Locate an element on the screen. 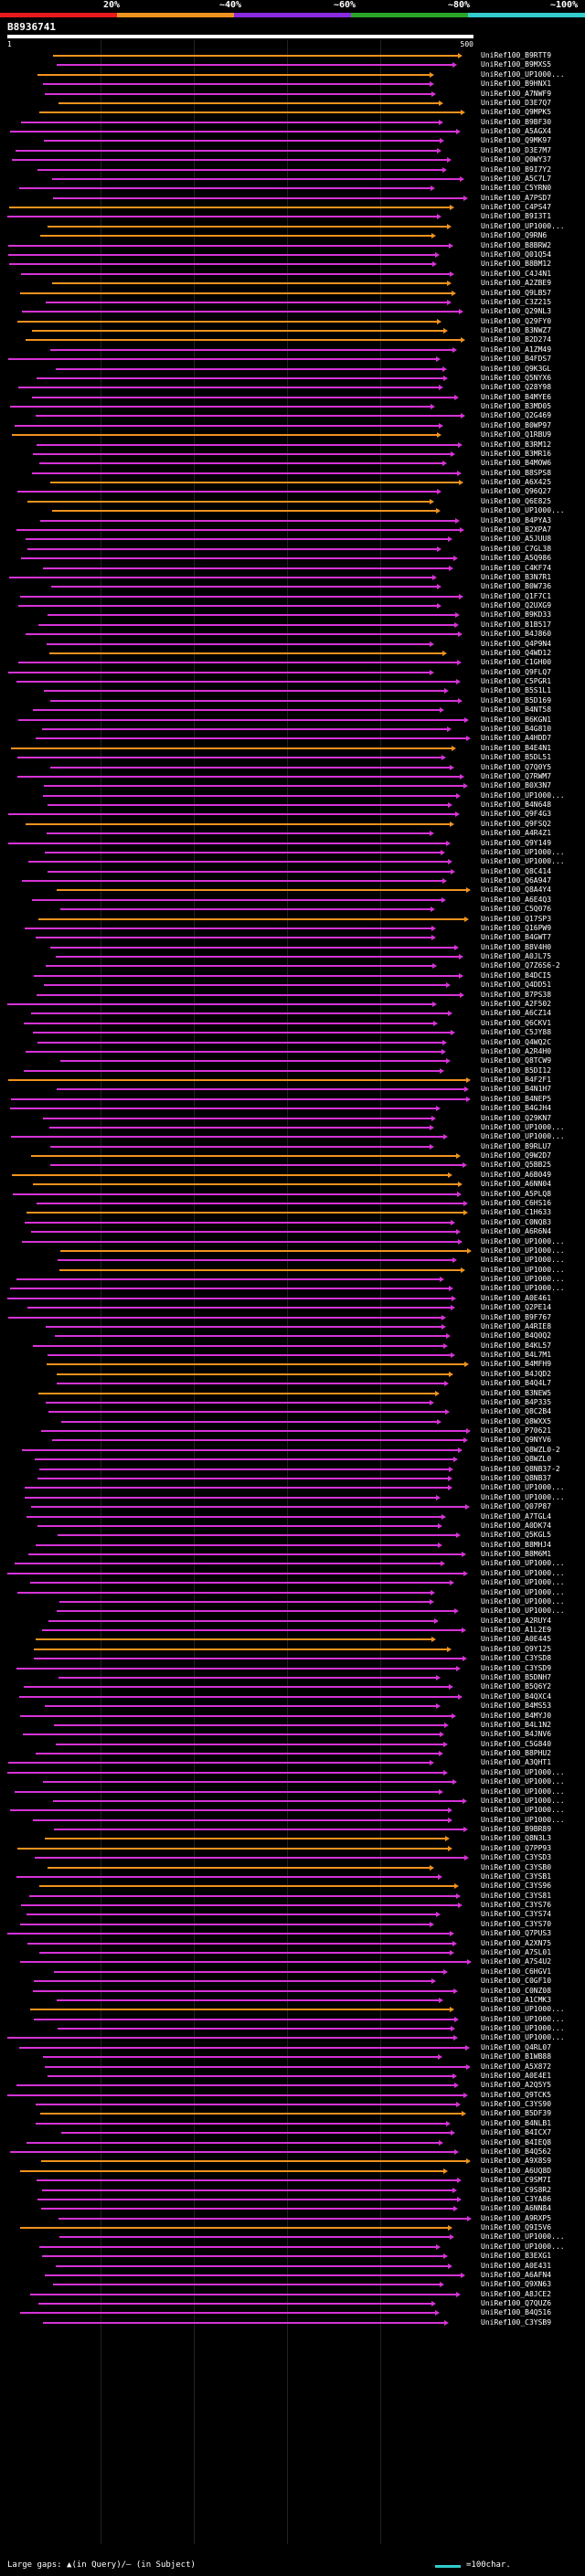 The image size is (585, 2576). hit-label: UniRef100_A9X8S9 is located at coordinates (516, 2161).